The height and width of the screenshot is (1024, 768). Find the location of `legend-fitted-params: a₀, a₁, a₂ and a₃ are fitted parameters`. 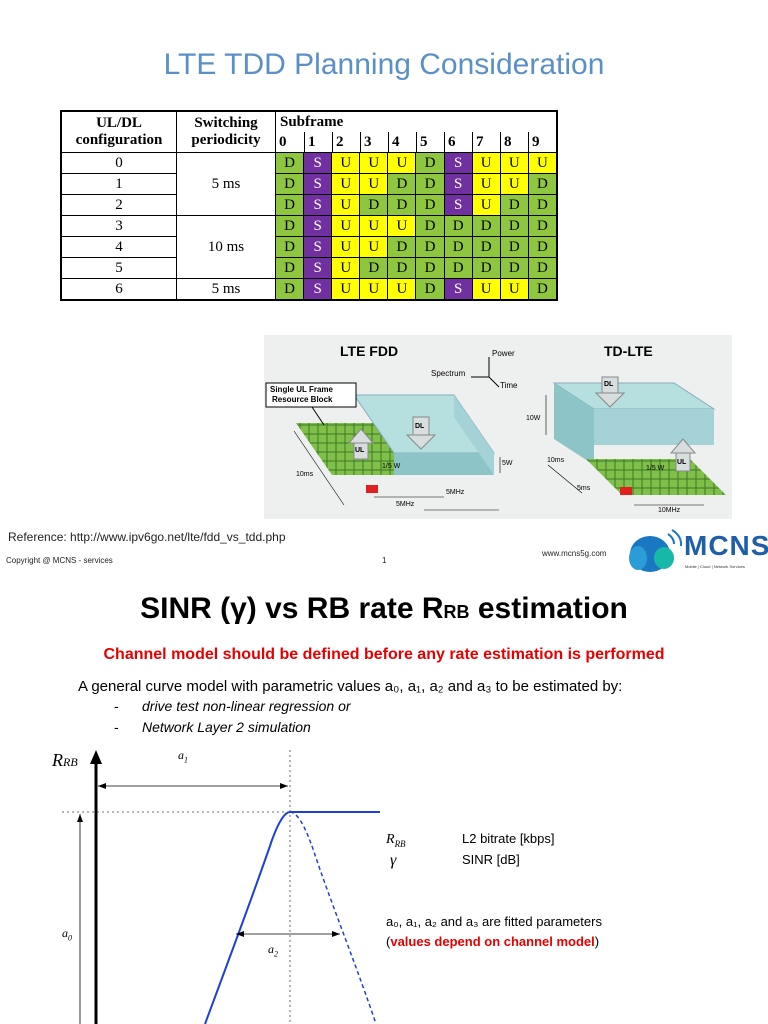

legend-fitted-params: a₀, a₁, a₂ and a₃ are fitted parameters is located at coordinates (494, 921).